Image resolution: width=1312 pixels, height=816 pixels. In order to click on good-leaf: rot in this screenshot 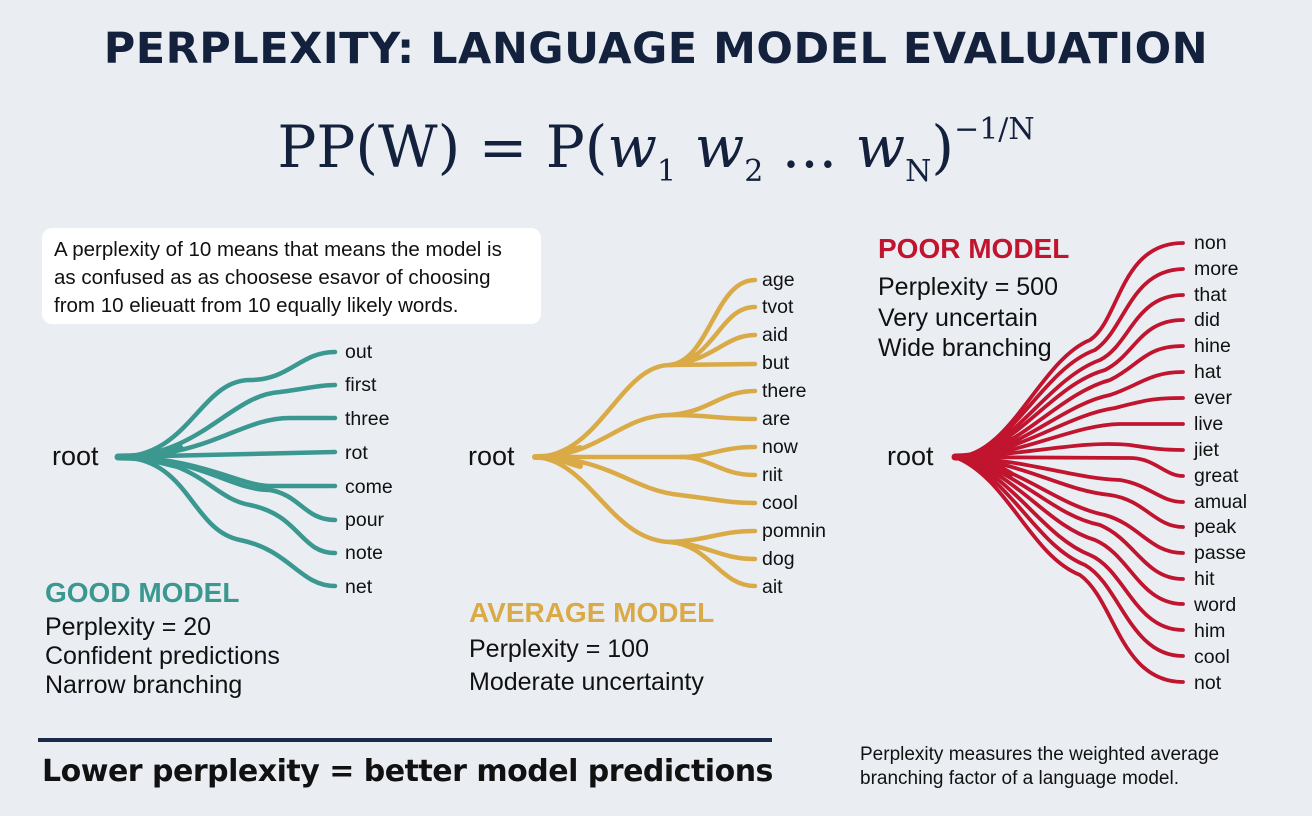, I will do `click(356, 453)`.